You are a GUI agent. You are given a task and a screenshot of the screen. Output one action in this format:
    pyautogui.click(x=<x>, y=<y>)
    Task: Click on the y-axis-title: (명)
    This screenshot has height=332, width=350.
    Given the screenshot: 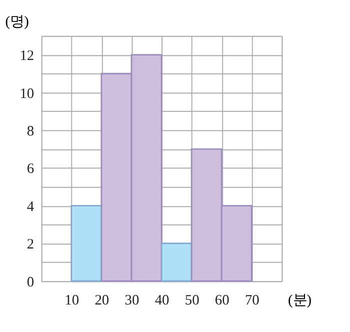 What is the action you would take?
    pyautogui.click(x=17, y=22)
    